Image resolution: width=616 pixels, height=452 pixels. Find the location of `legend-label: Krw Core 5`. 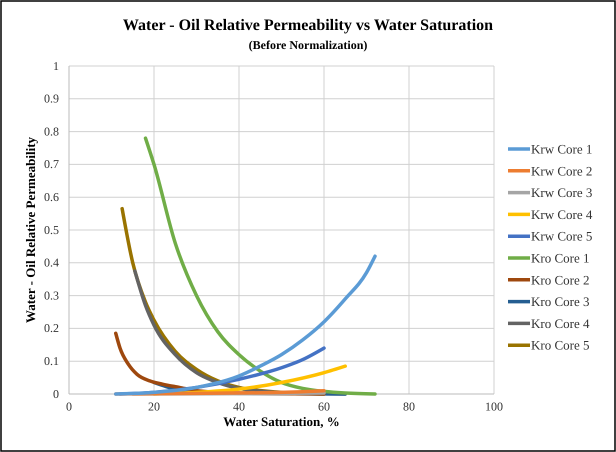

legend-label: Krw Core 5 is located at coordinates (561, 236).